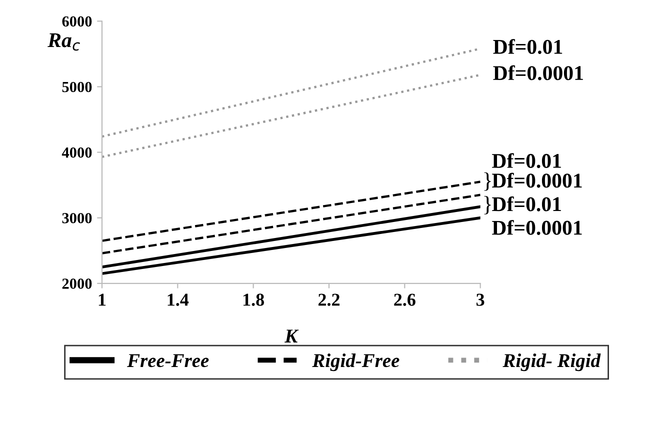 This screenshot has width=658, height=423. What do you see at coordinates (64, 42) in the screenshot?
I see `y-axis-title: Ra$_{c}$` at bounding box center [64, 42].